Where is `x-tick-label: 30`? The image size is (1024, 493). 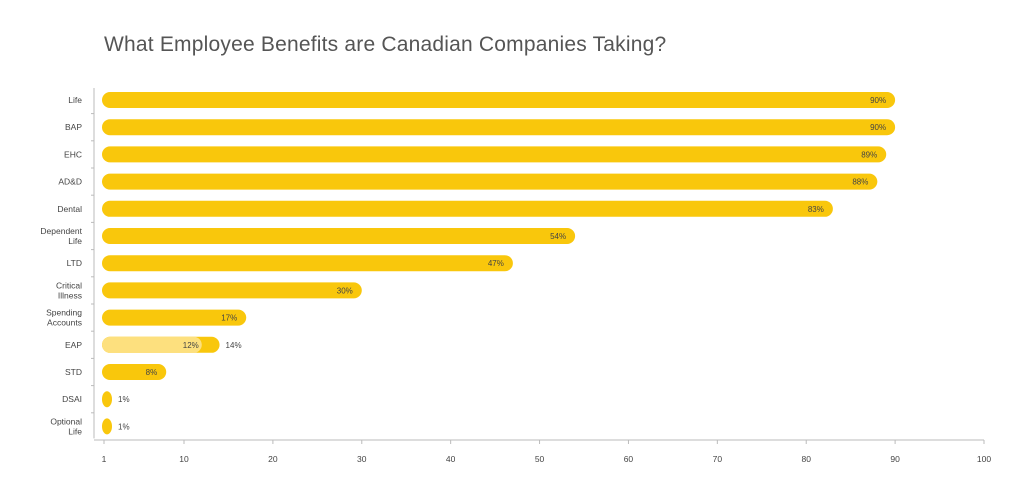
x-tick-label: 30 is located at coordinates (362, 459).